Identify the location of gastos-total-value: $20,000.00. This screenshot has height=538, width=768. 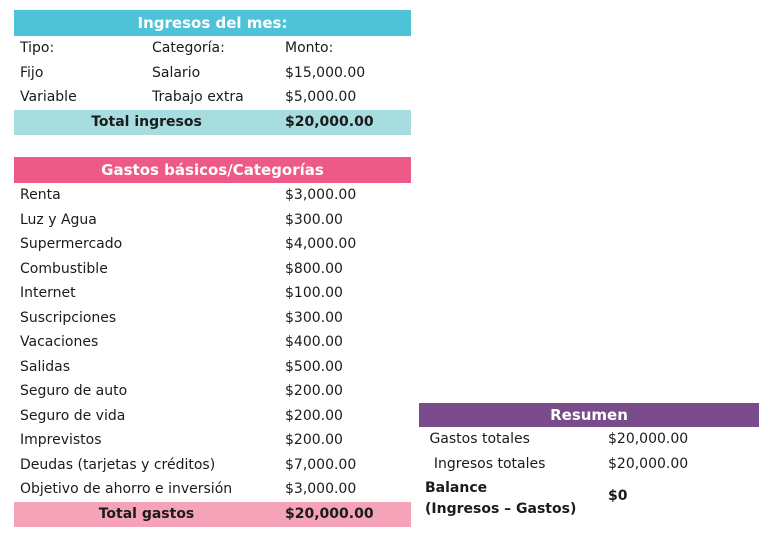
(329, 513).